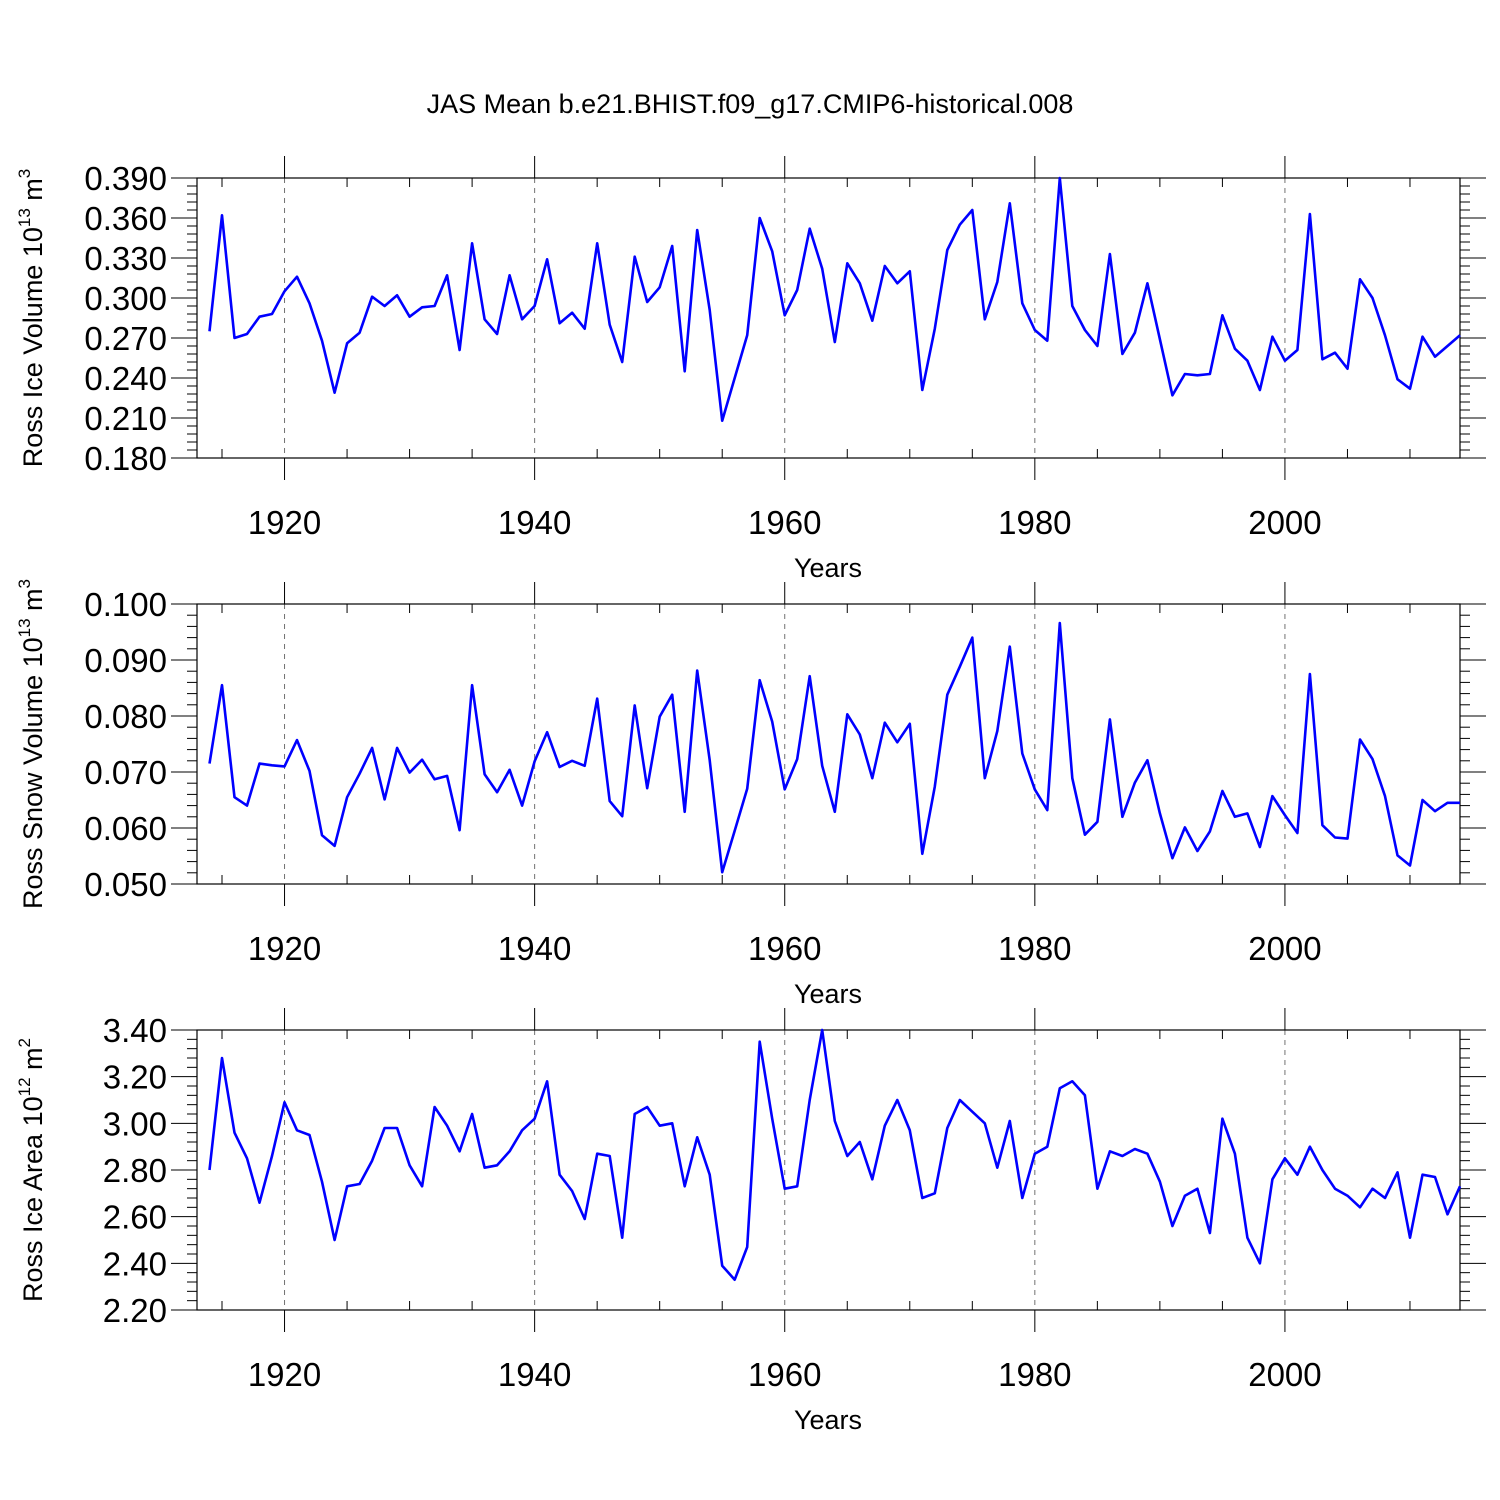  I want to click on y-axis-label-text: Ross Ice Area 10, so click(33, 1199).